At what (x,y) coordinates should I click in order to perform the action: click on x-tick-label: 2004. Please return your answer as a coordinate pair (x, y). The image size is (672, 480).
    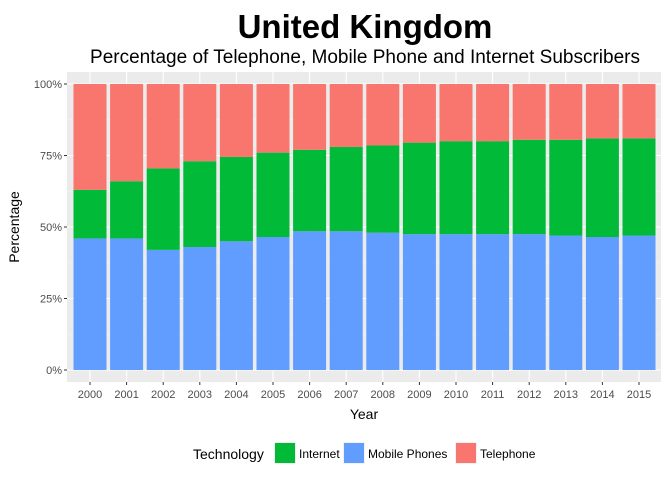
    Looking at the image, I should click on (236, 395).